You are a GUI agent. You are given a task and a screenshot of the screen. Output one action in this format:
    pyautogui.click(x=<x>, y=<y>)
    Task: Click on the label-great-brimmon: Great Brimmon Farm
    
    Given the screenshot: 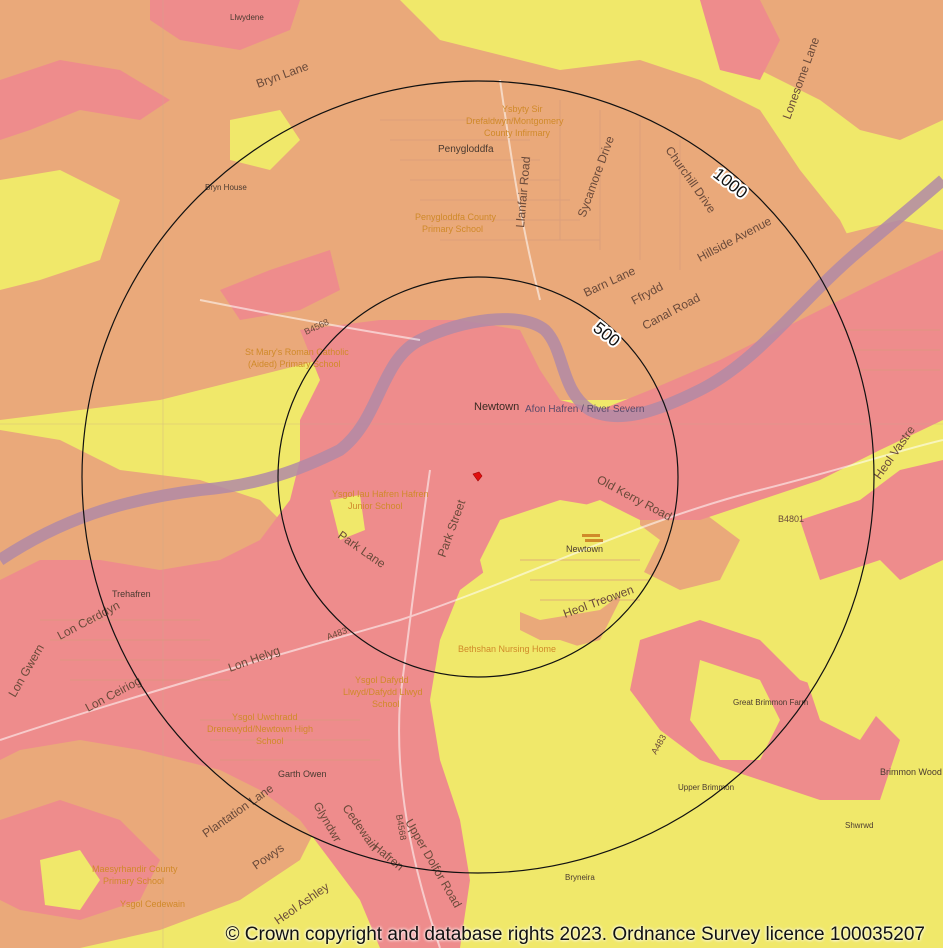 What is the action you would take?
    pyautogui.click(x=770, y=702)
    